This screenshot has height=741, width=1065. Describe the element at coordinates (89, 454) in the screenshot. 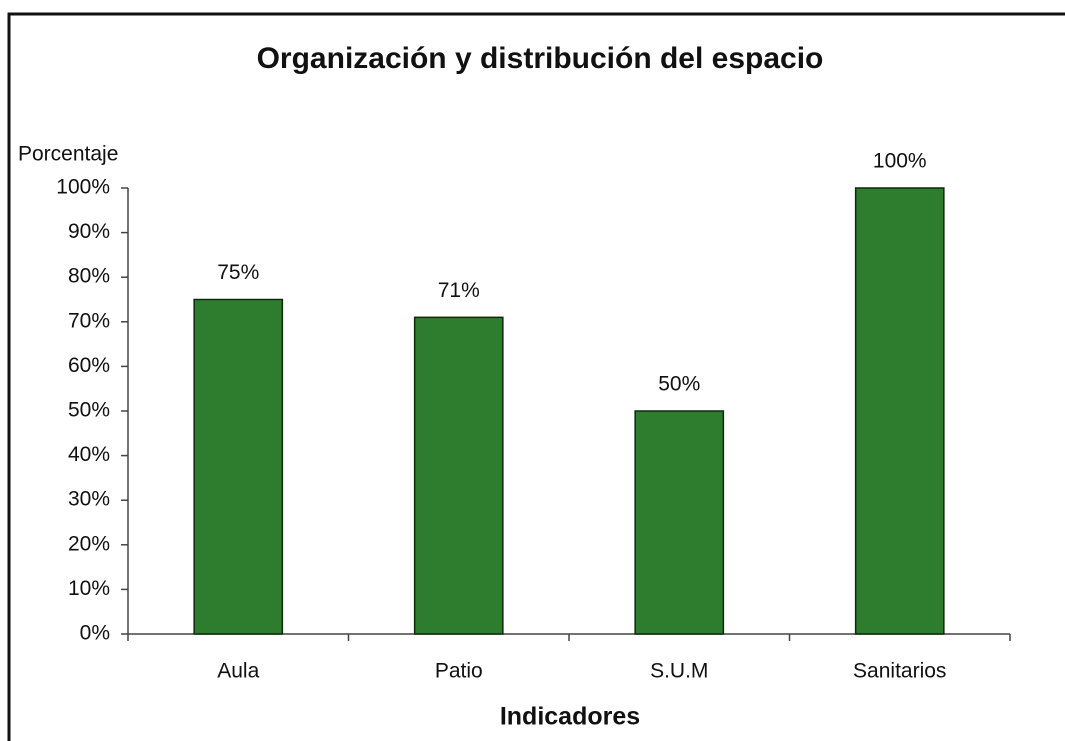

I see `y-tick-label: 40%` at that location.